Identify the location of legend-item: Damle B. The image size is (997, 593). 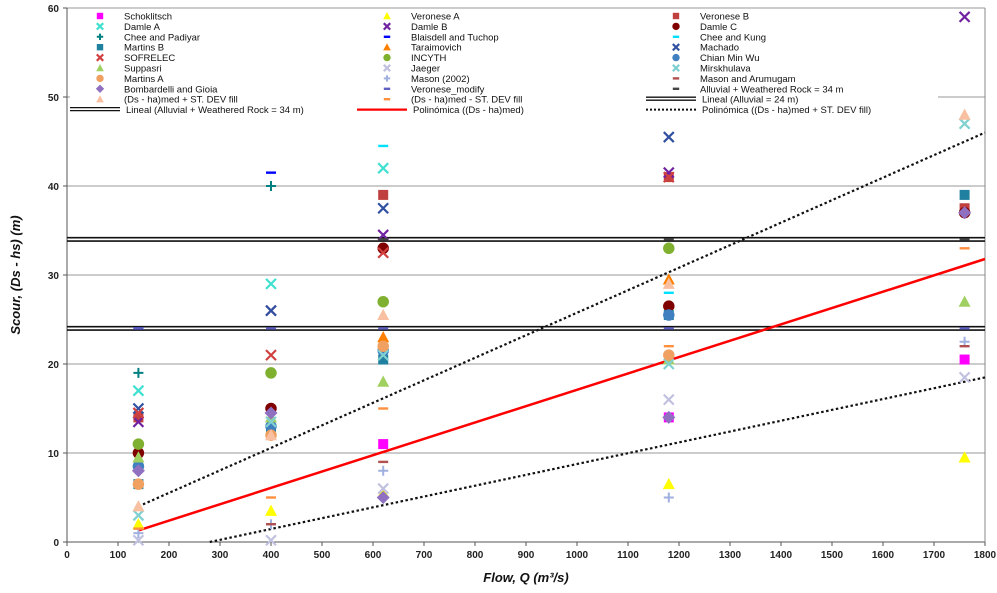
(415, 27).